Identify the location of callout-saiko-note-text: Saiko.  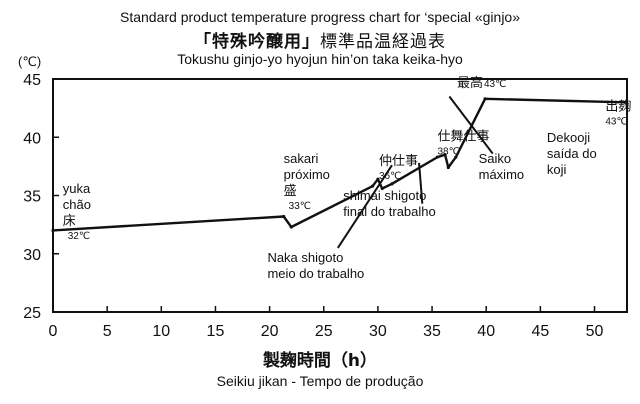
(495, 158).